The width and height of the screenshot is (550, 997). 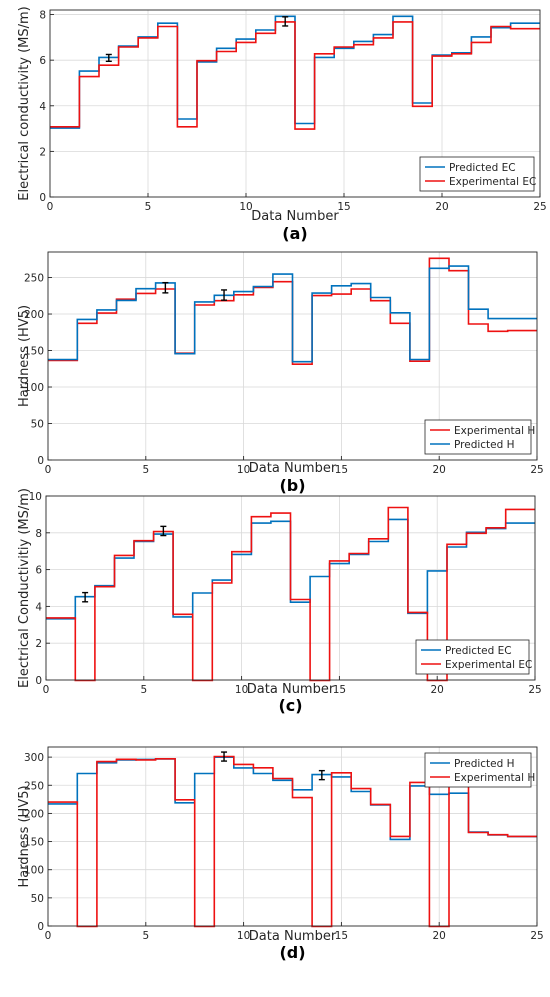 I want to click on panel-label: (b), so click(x=292, y=485).